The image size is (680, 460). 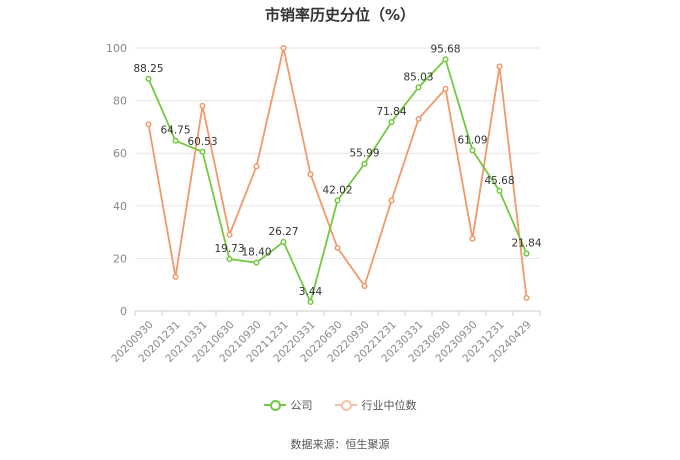 I want to click on y-tick-label: 20, so click(x=120, y=258).